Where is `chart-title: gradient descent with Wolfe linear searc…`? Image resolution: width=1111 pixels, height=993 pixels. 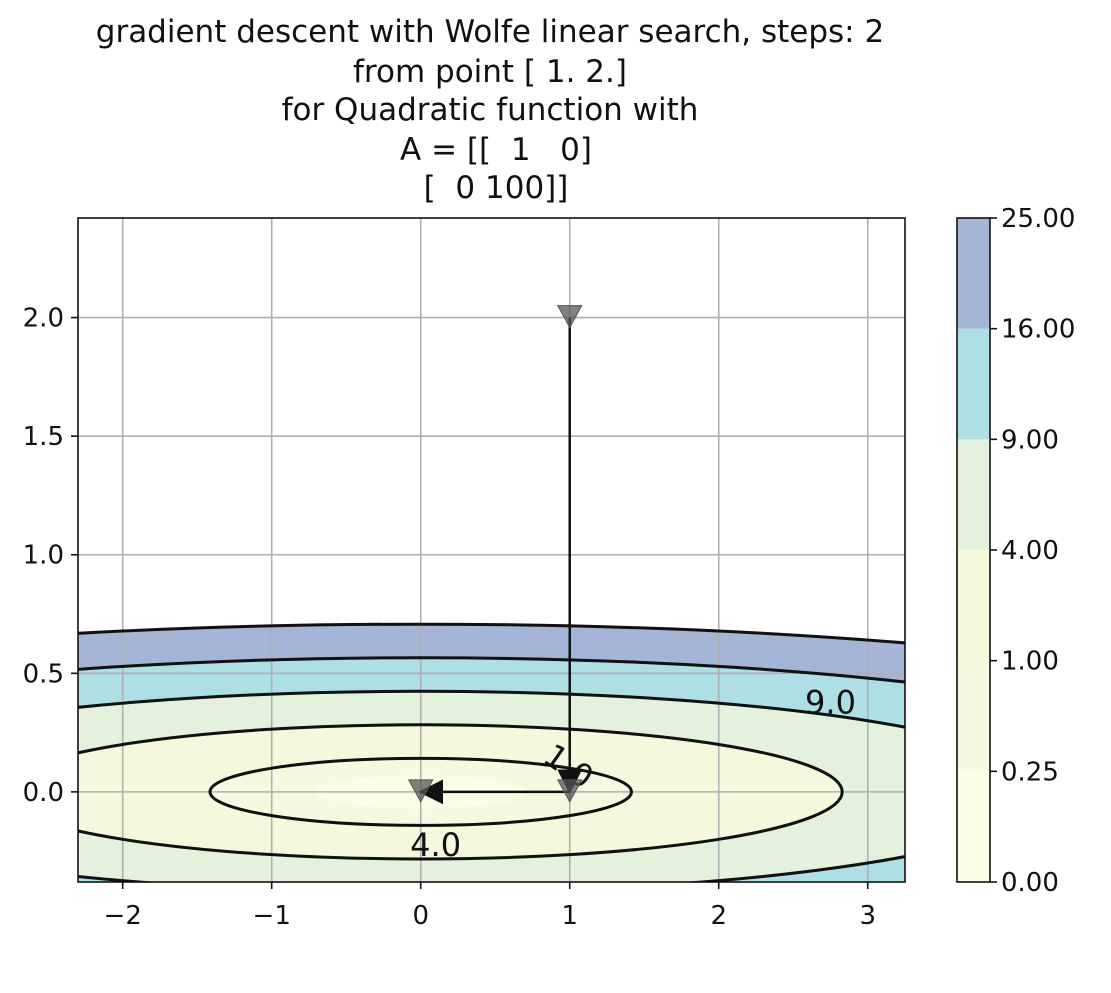 chart-title: gradient descent with Wolfe linear searc… is located at coordinates (490, 110).